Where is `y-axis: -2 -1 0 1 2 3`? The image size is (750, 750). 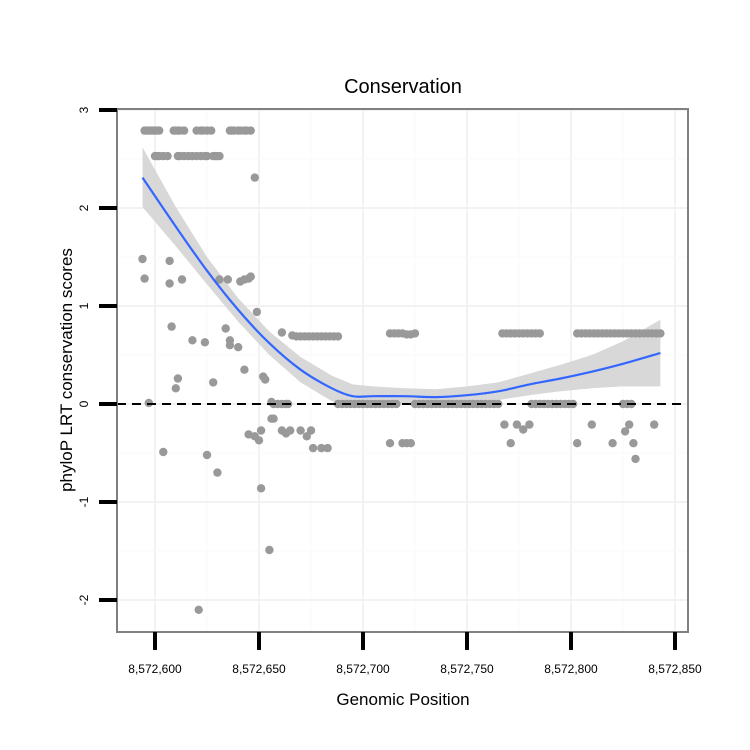 y-axis: -2 -1 0 1 2 3 is located at coordinates (97, 355).